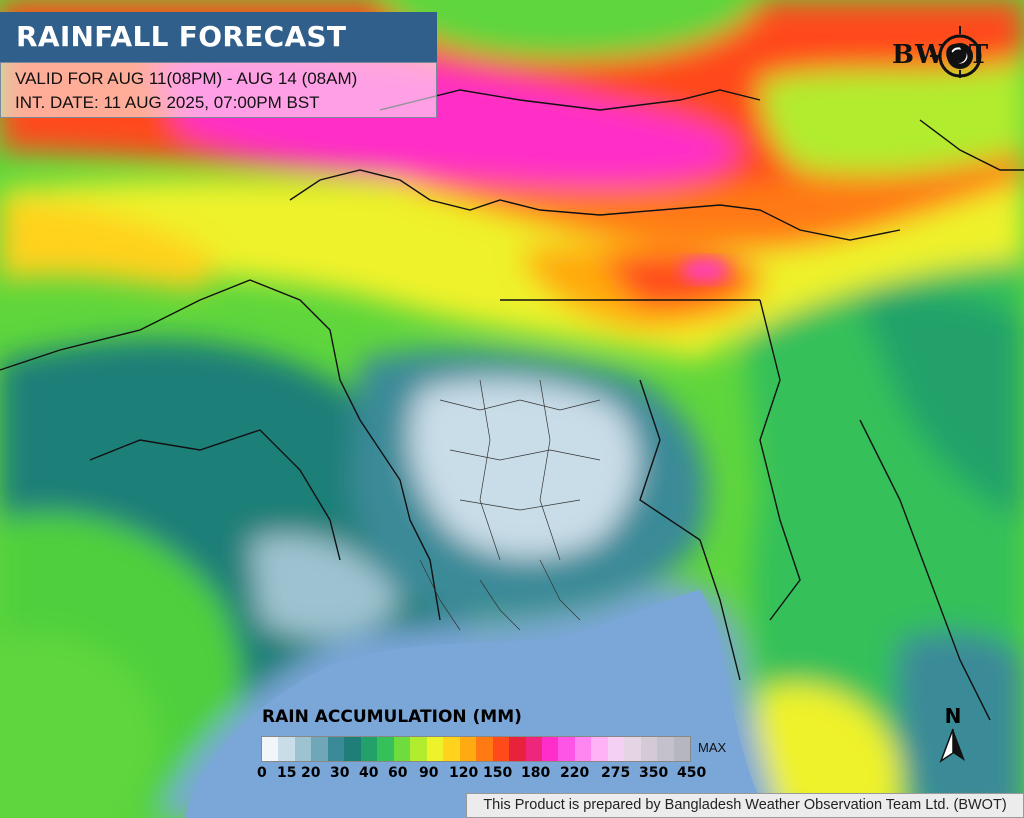  What do you see at coordinates (262, 773) in the screenshot?
I see `legend-tick: 0` at bounding box center [262, 773].